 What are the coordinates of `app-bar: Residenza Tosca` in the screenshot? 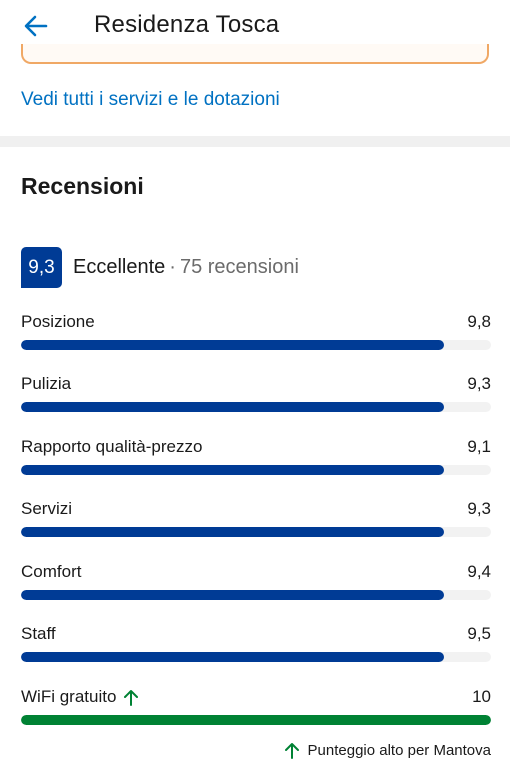 It's located at (255, 26).